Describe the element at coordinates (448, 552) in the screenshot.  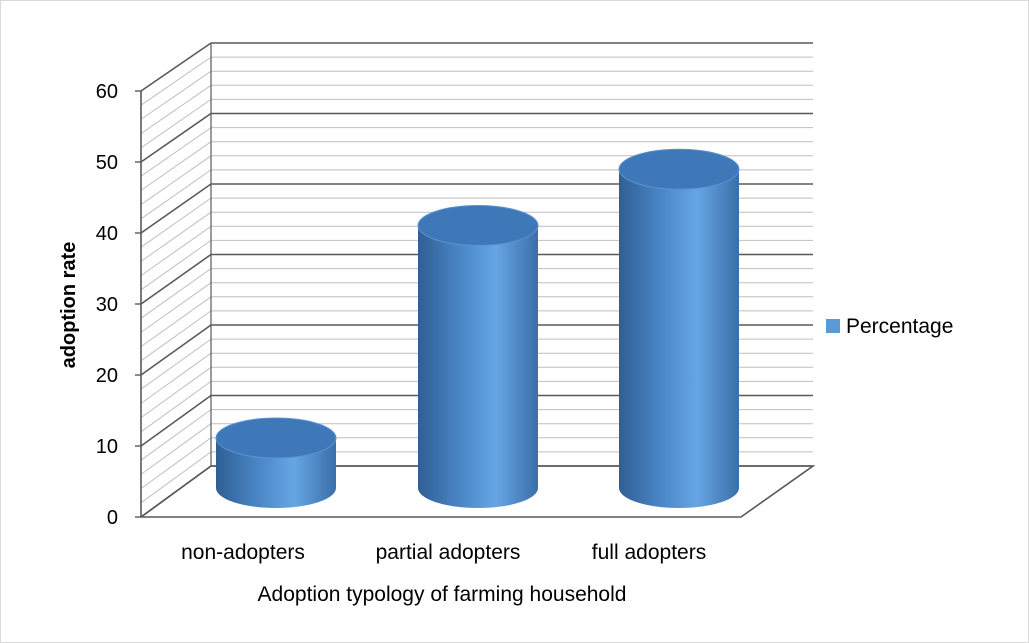
I see `x-tick-label: partial adopters` at that location.